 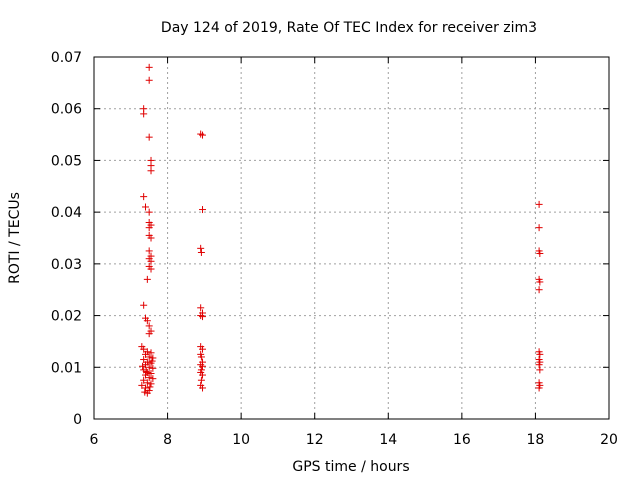 What do you see at coordinates (66, 58) in the screenshot?
I see `y-tick-label: 0.07` at bounding box center [66, 58].